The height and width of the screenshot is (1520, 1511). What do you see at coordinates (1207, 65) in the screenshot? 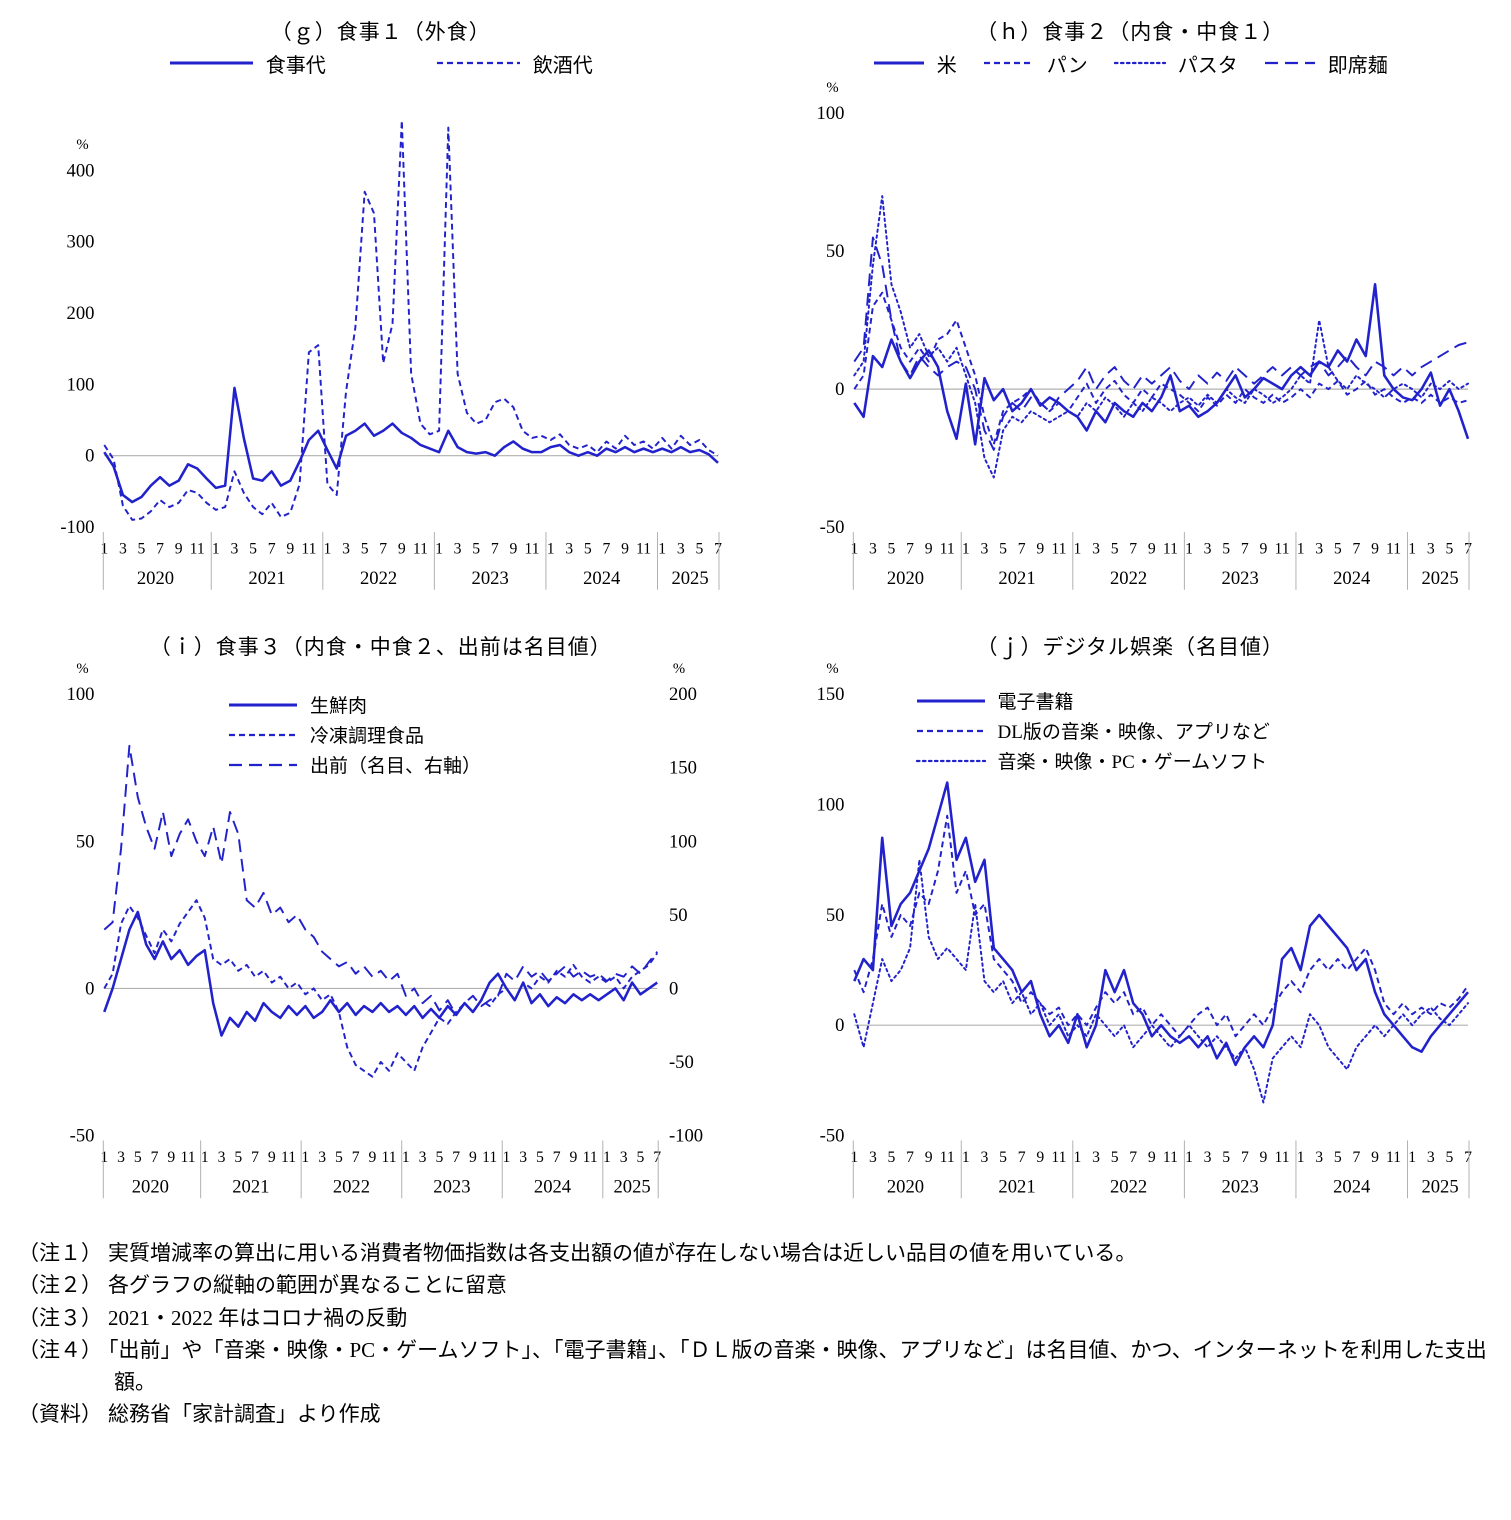
I see `legend-label: パスタ` at bounding box center [1207, 65].